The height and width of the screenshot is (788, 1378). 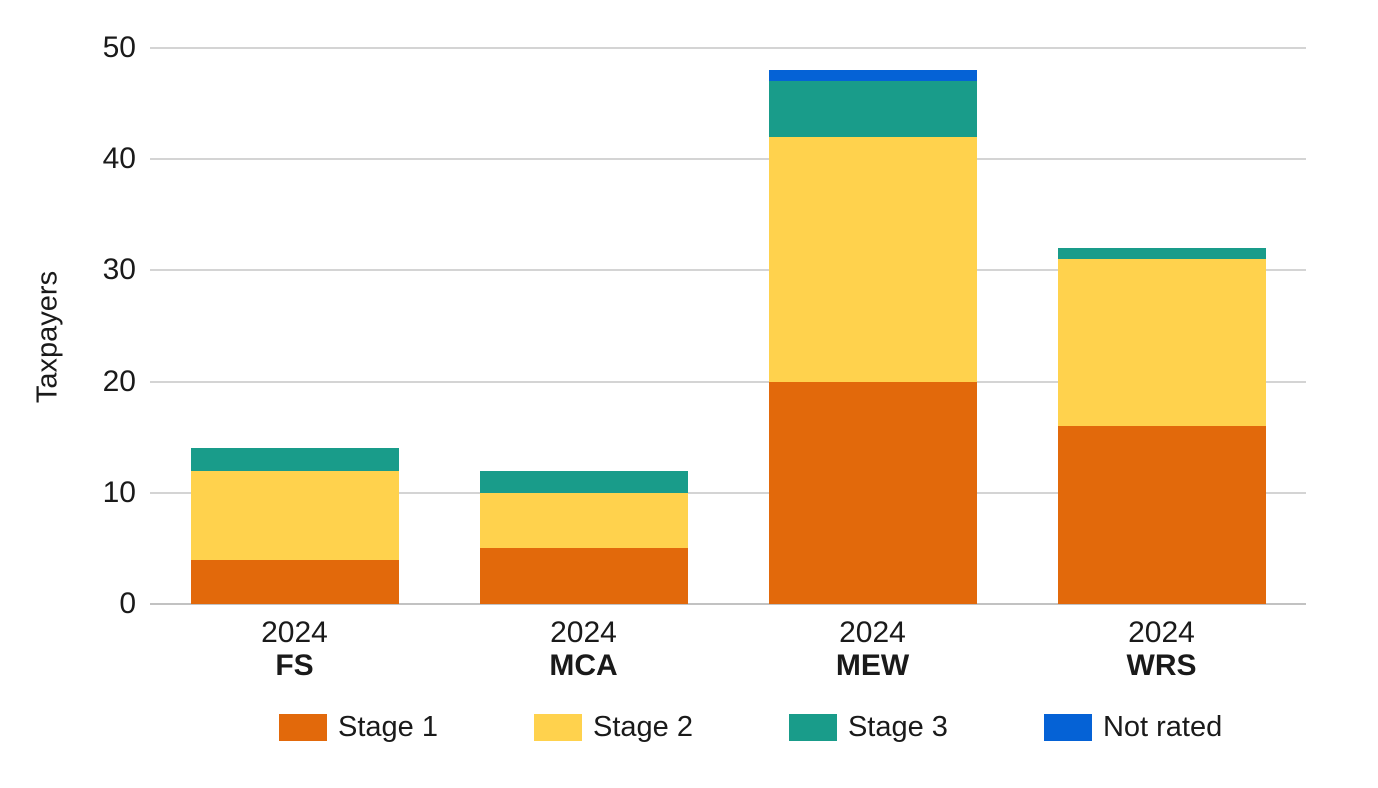 I want to click on x-tick-category-wrs: WRS, so click(x=1161, y=665).